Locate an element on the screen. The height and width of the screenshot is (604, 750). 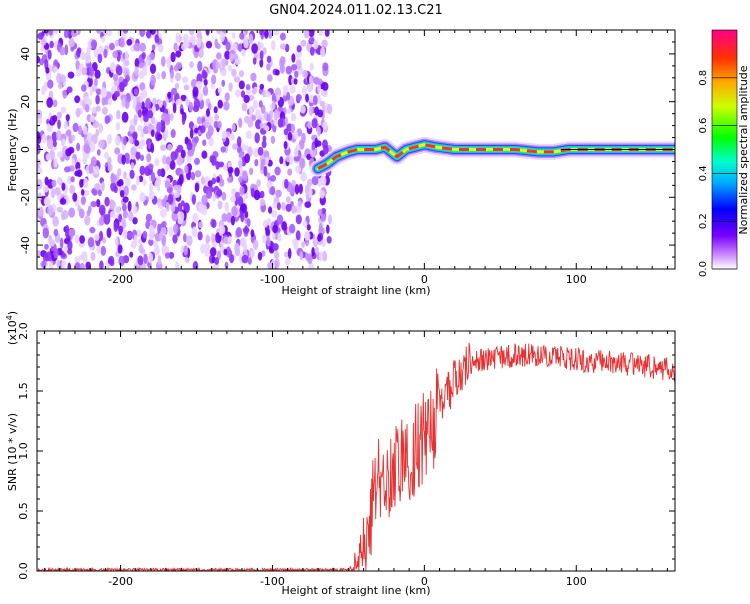
y-multiplier-exp: 4 is located at coordinates (9, 317).